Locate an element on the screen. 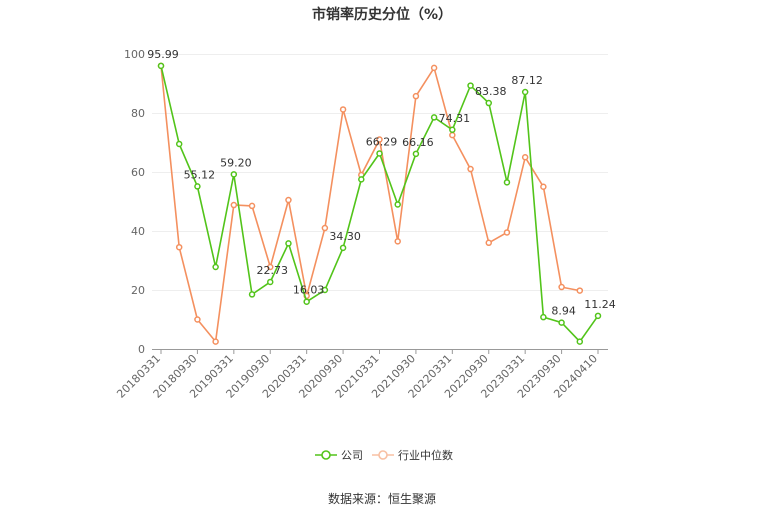  data-label: 95.99 is located at coordinates (163, 54).